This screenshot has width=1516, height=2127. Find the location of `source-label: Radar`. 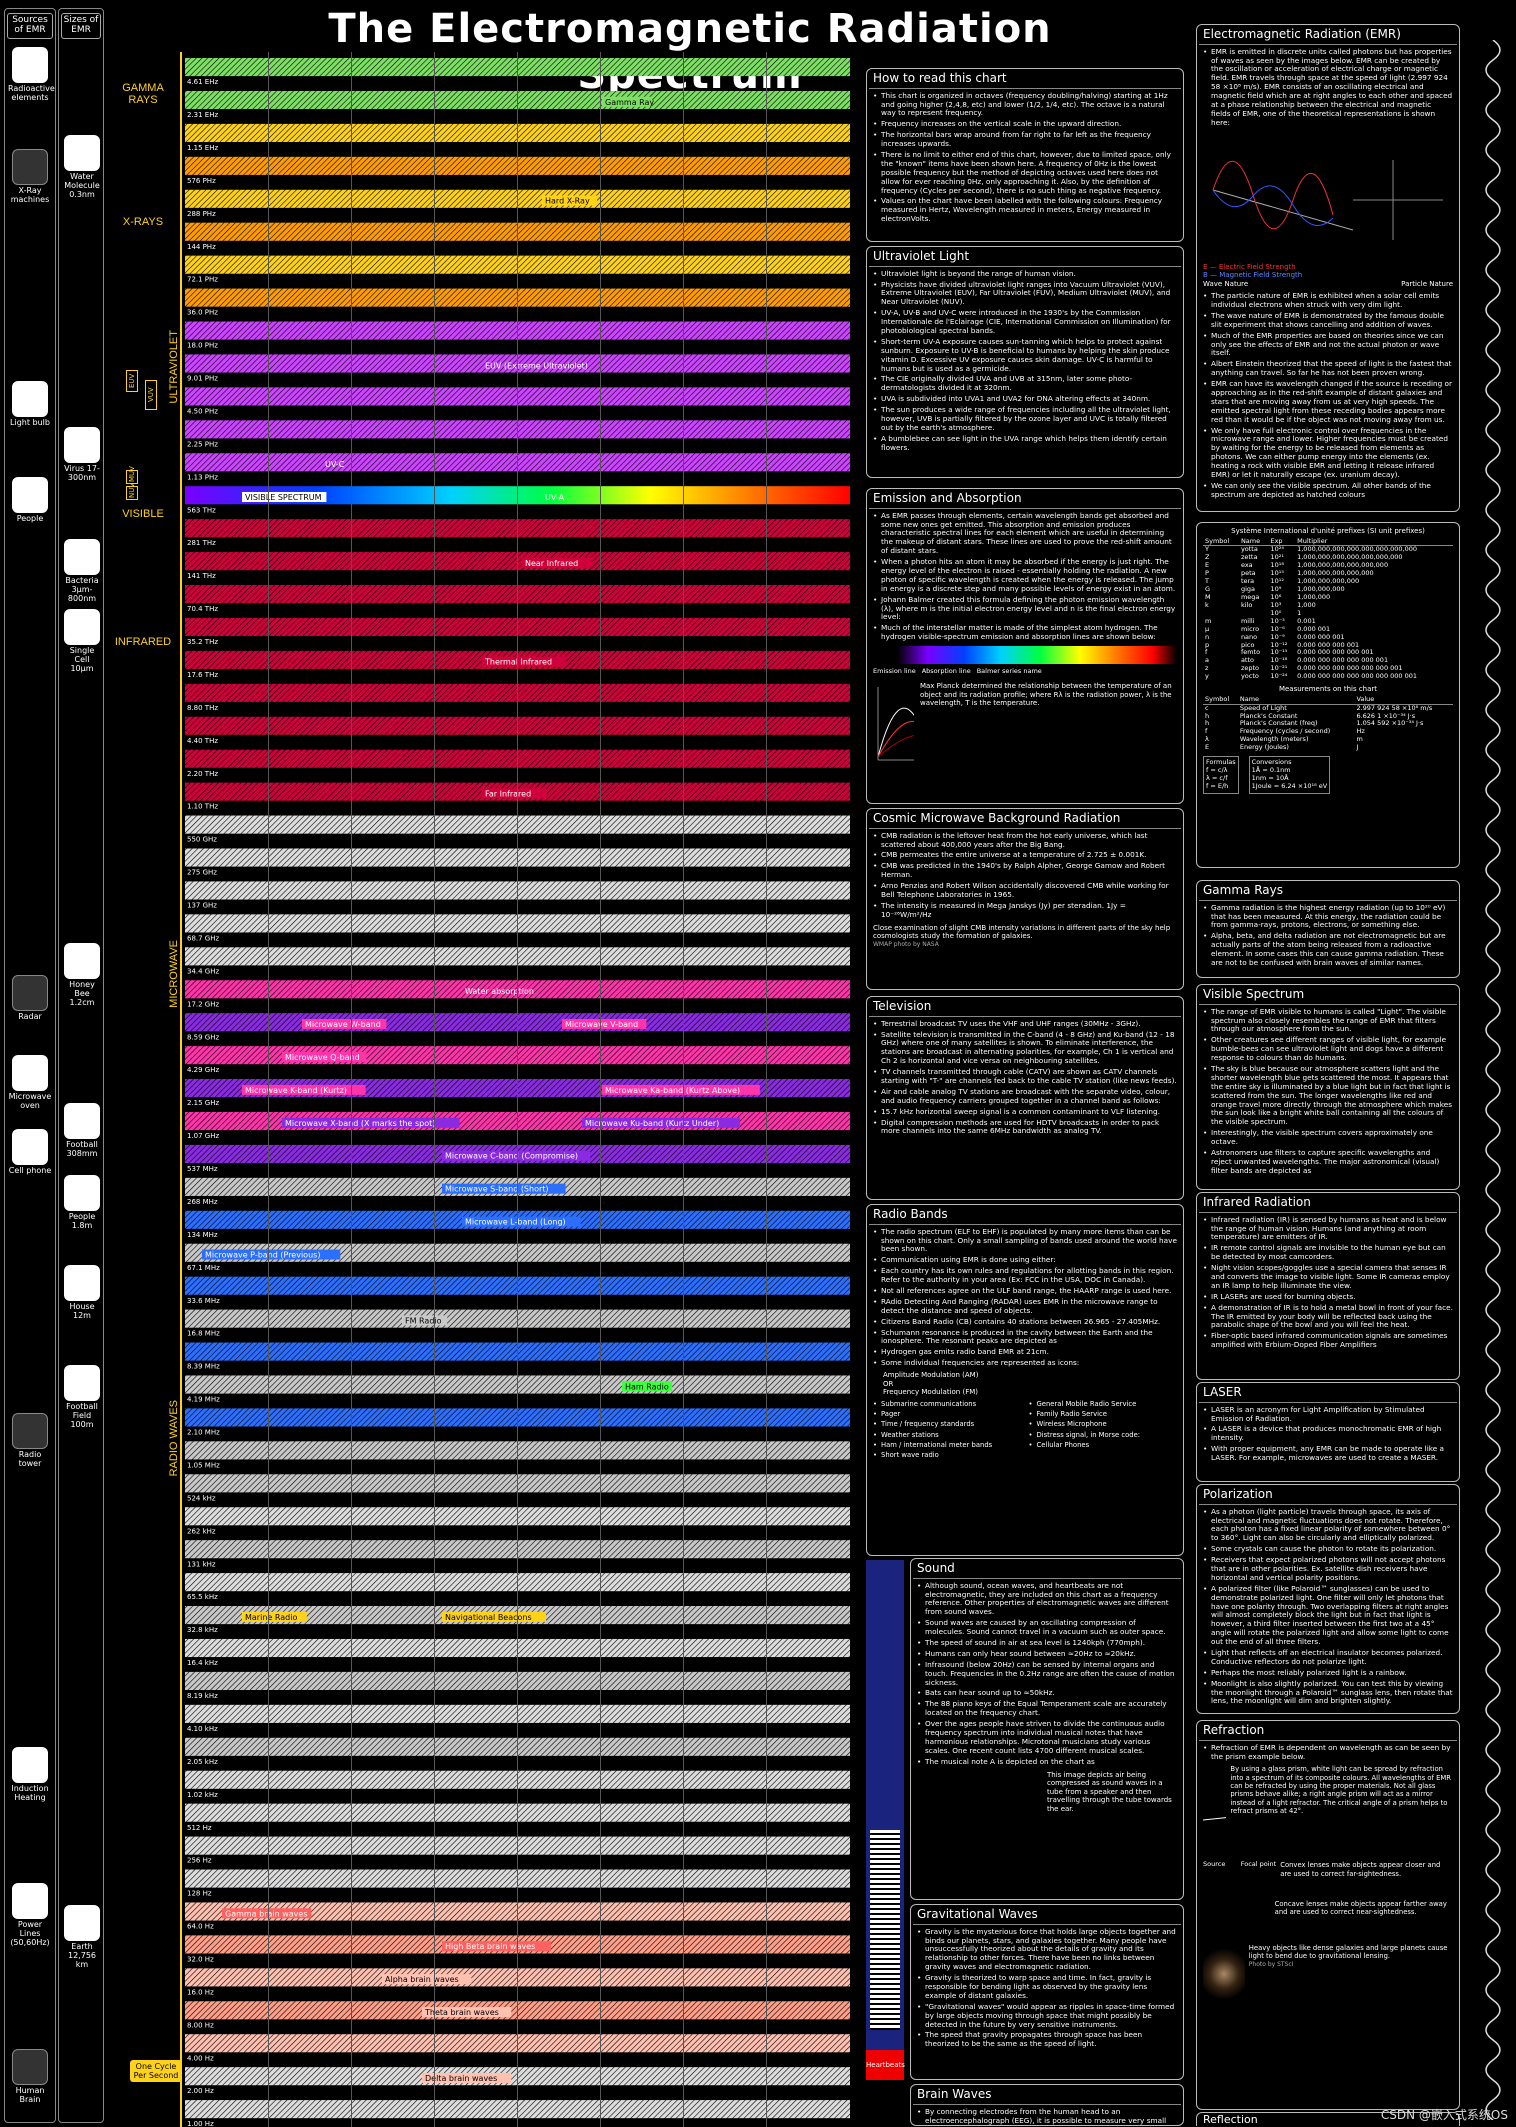

source-label: Radar is located at coordinates (30, 1016).